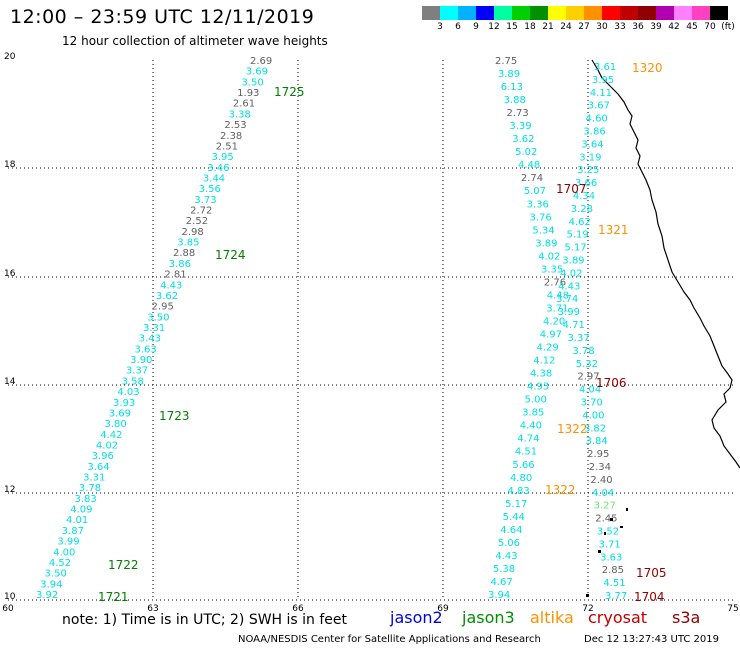 This screenshot has width=740, height=650. Describe the element at coordinates (440, 27) in the screenshot. I see `scale-label: 3` at that location.